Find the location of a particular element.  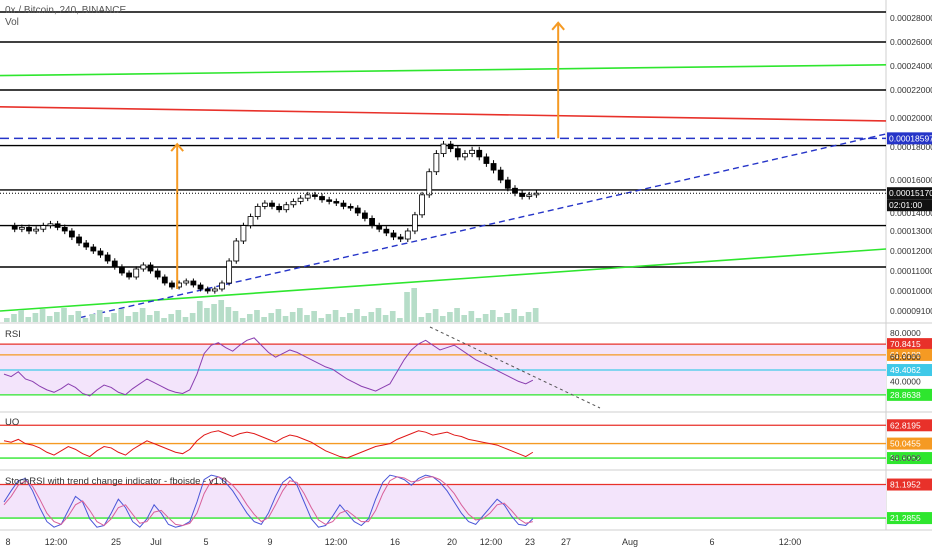

overbought-oversold-band is located at coordinates (443, 501).